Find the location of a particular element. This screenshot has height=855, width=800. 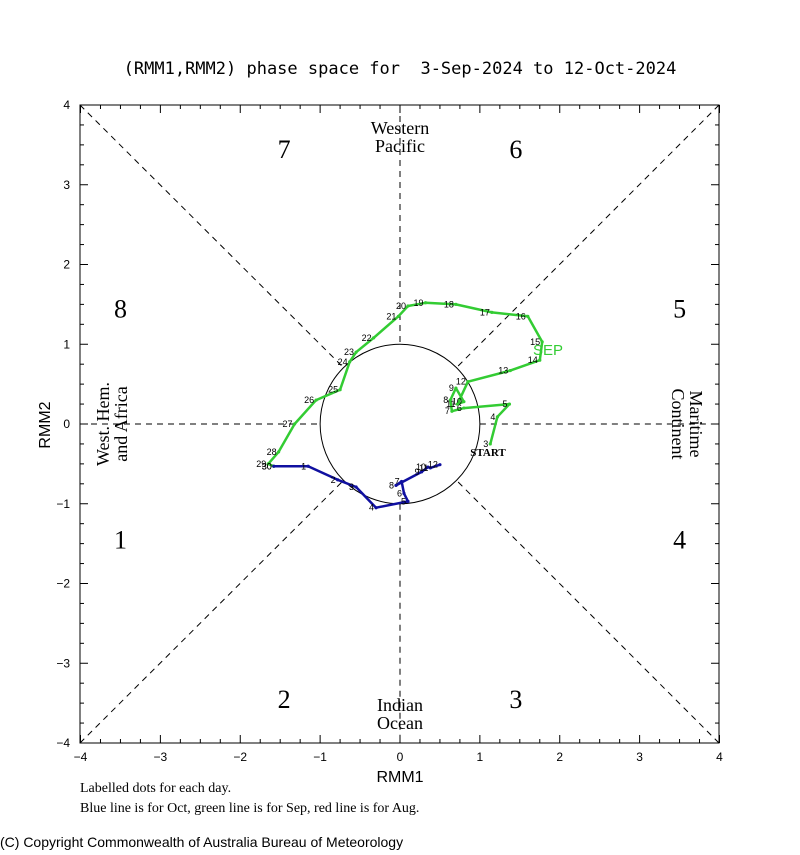

day-label-oct: 11 is located at coordinates (423, 468).